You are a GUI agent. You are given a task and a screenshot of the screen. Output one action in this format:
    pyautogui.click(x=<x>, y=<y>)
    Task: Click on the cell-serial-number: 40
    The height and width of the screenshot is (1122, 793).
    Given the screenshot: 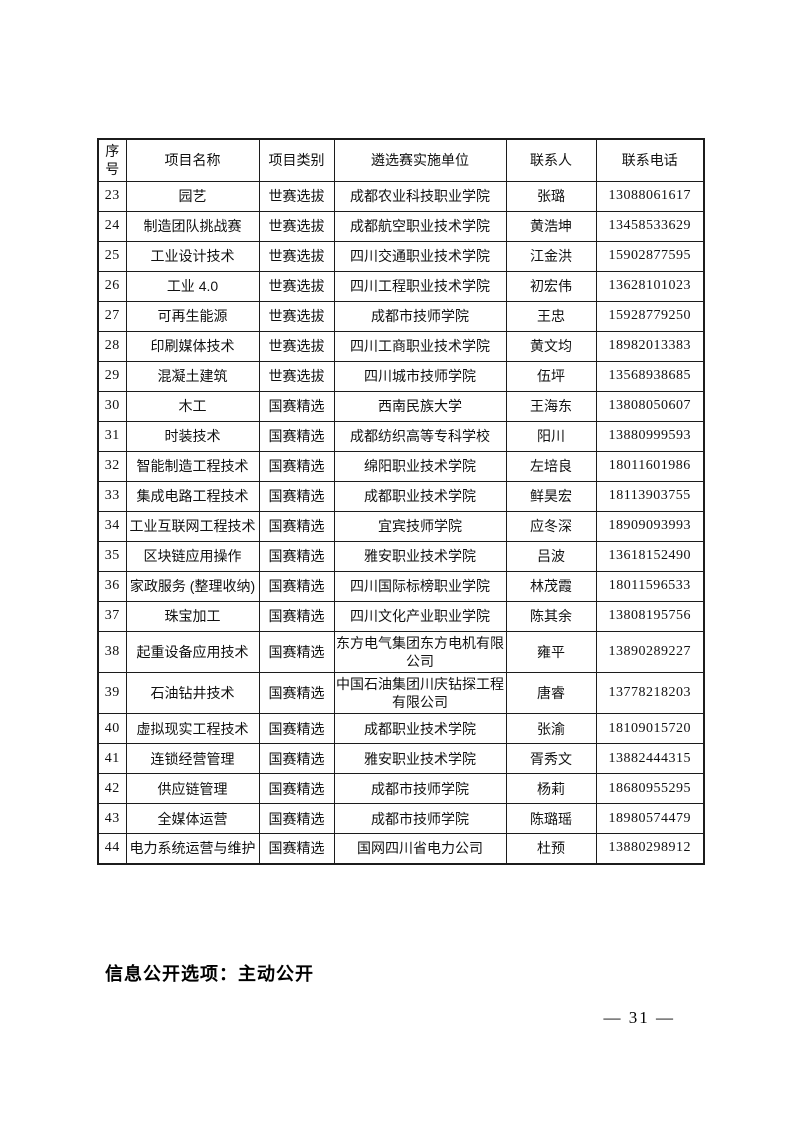 What is the action you would take?
    pyautogui.click(x=112, y=729)
    